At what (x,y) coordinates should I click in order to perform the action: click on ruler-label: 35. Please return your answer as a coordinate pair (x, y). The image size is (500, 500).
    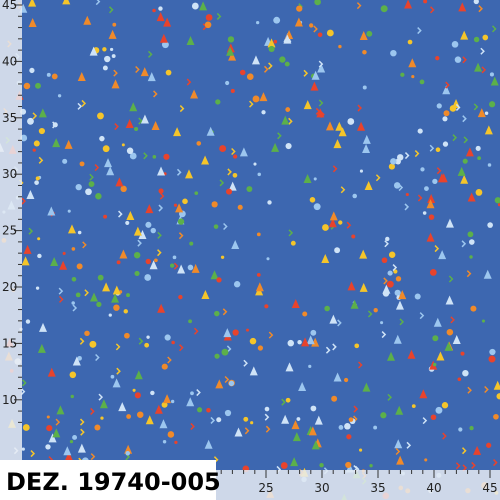
    Looking at the image, I should click on (9, 118).